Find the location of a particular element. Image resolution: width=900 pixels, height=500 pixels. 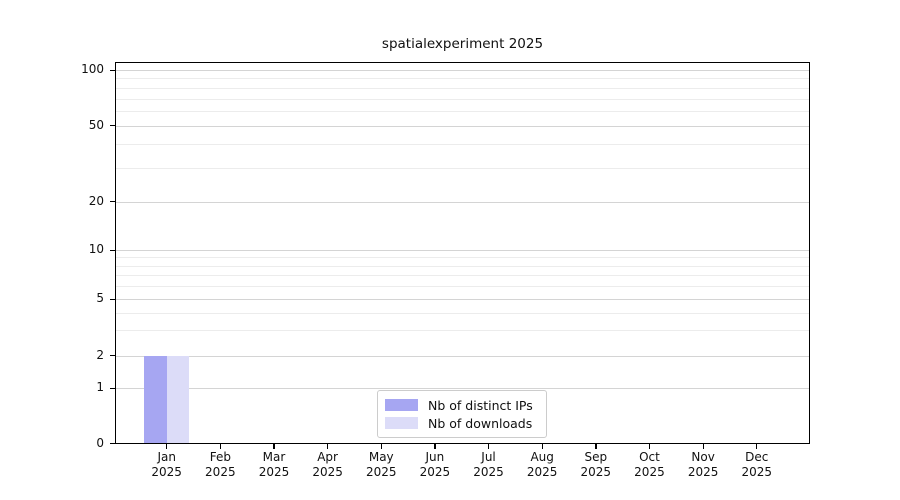

x-tick-label: Dec 2025 is located at coordinates (757, 465).